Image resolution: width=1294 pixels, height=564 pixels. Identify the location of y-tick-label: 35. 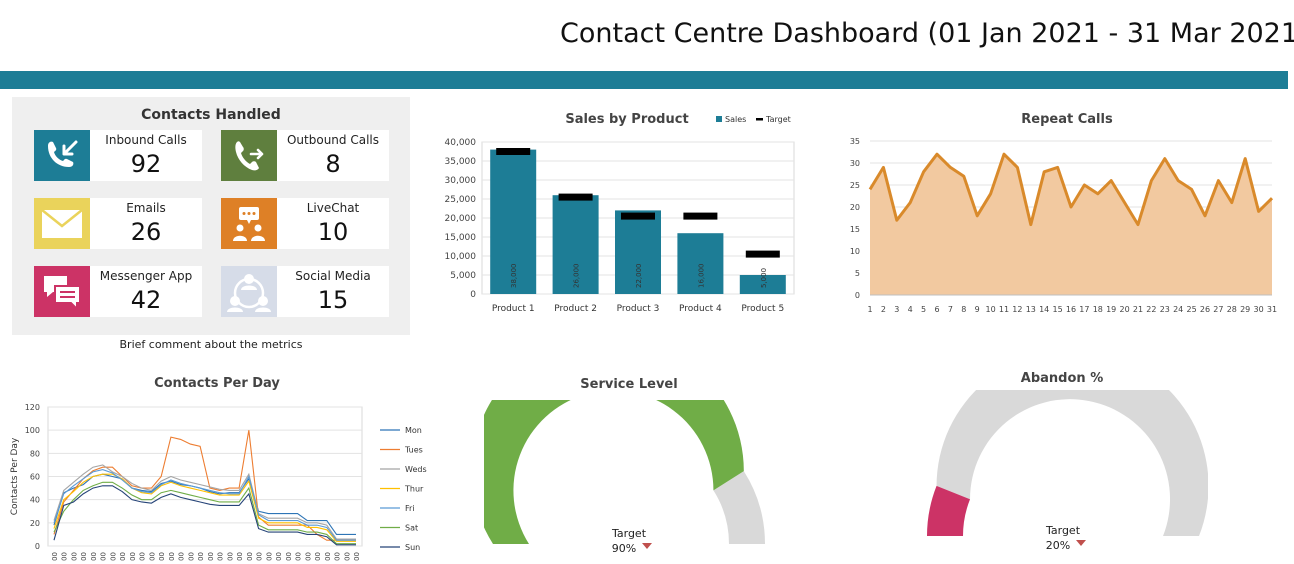
(855, 141).